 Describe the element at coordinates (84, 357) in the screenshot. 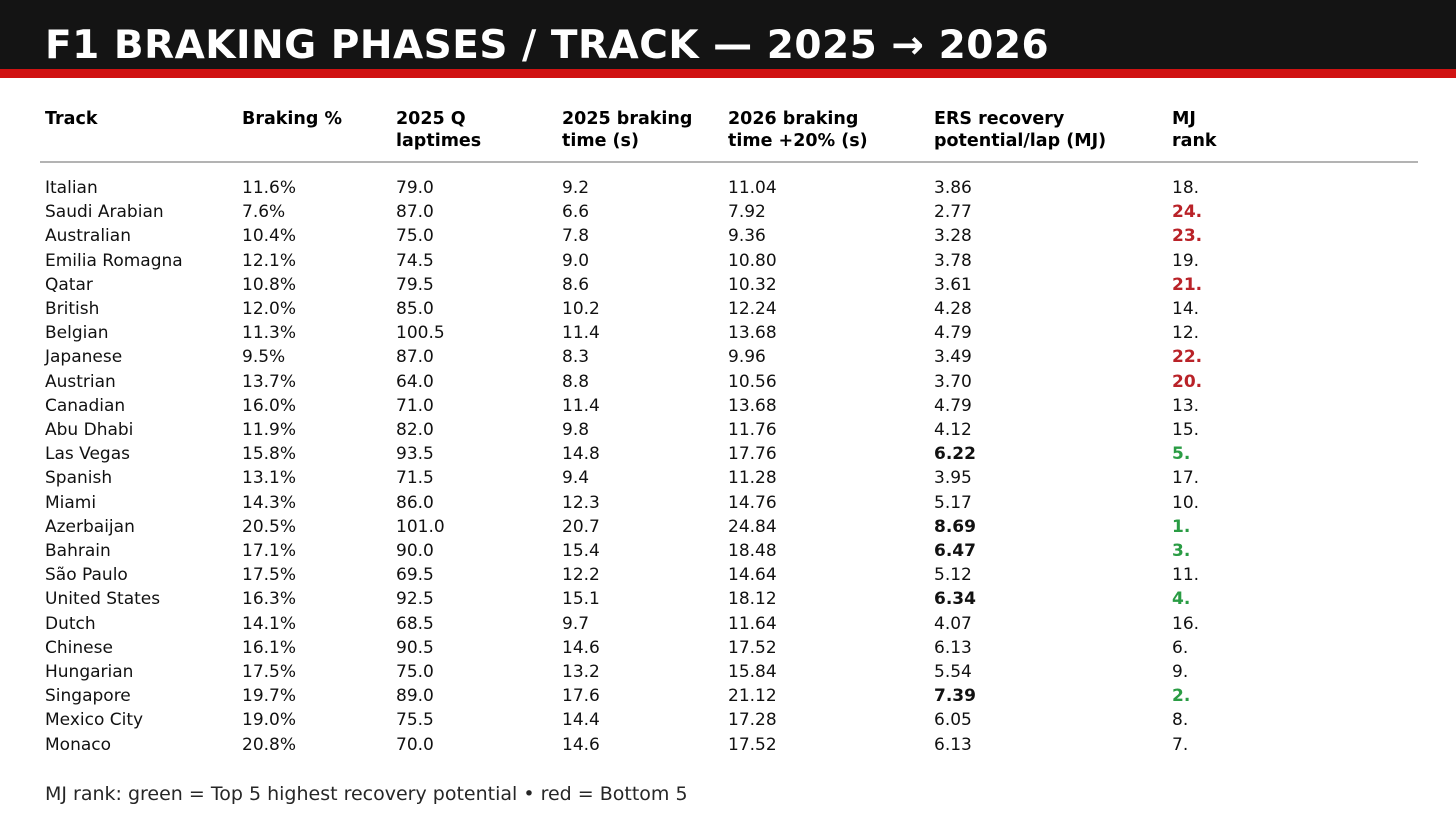

I see `track-cell: Japanese` at that location.